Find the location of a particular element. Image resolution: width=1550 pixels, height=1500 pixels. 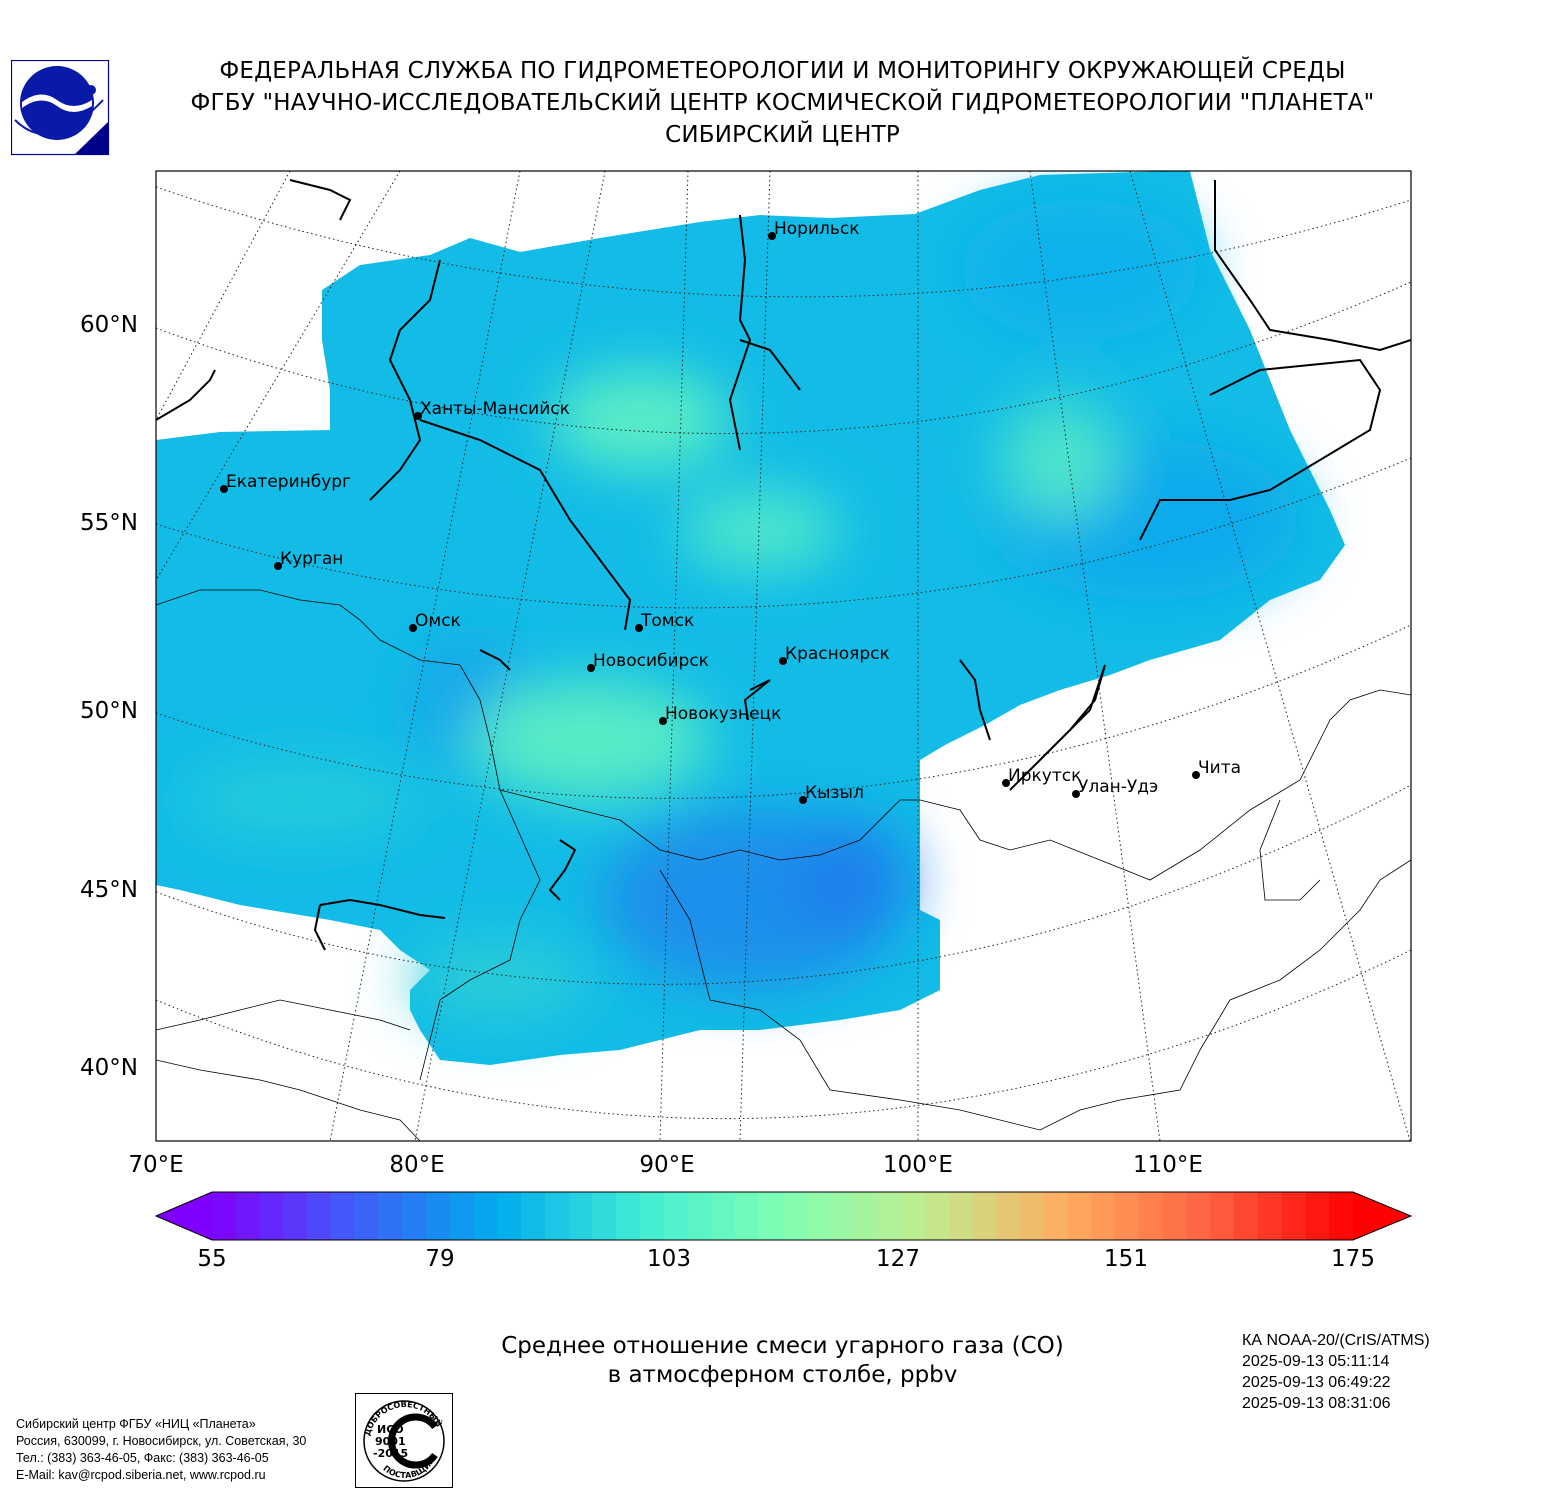

city-label: Новосибирск is located at coordinates (651, 661).